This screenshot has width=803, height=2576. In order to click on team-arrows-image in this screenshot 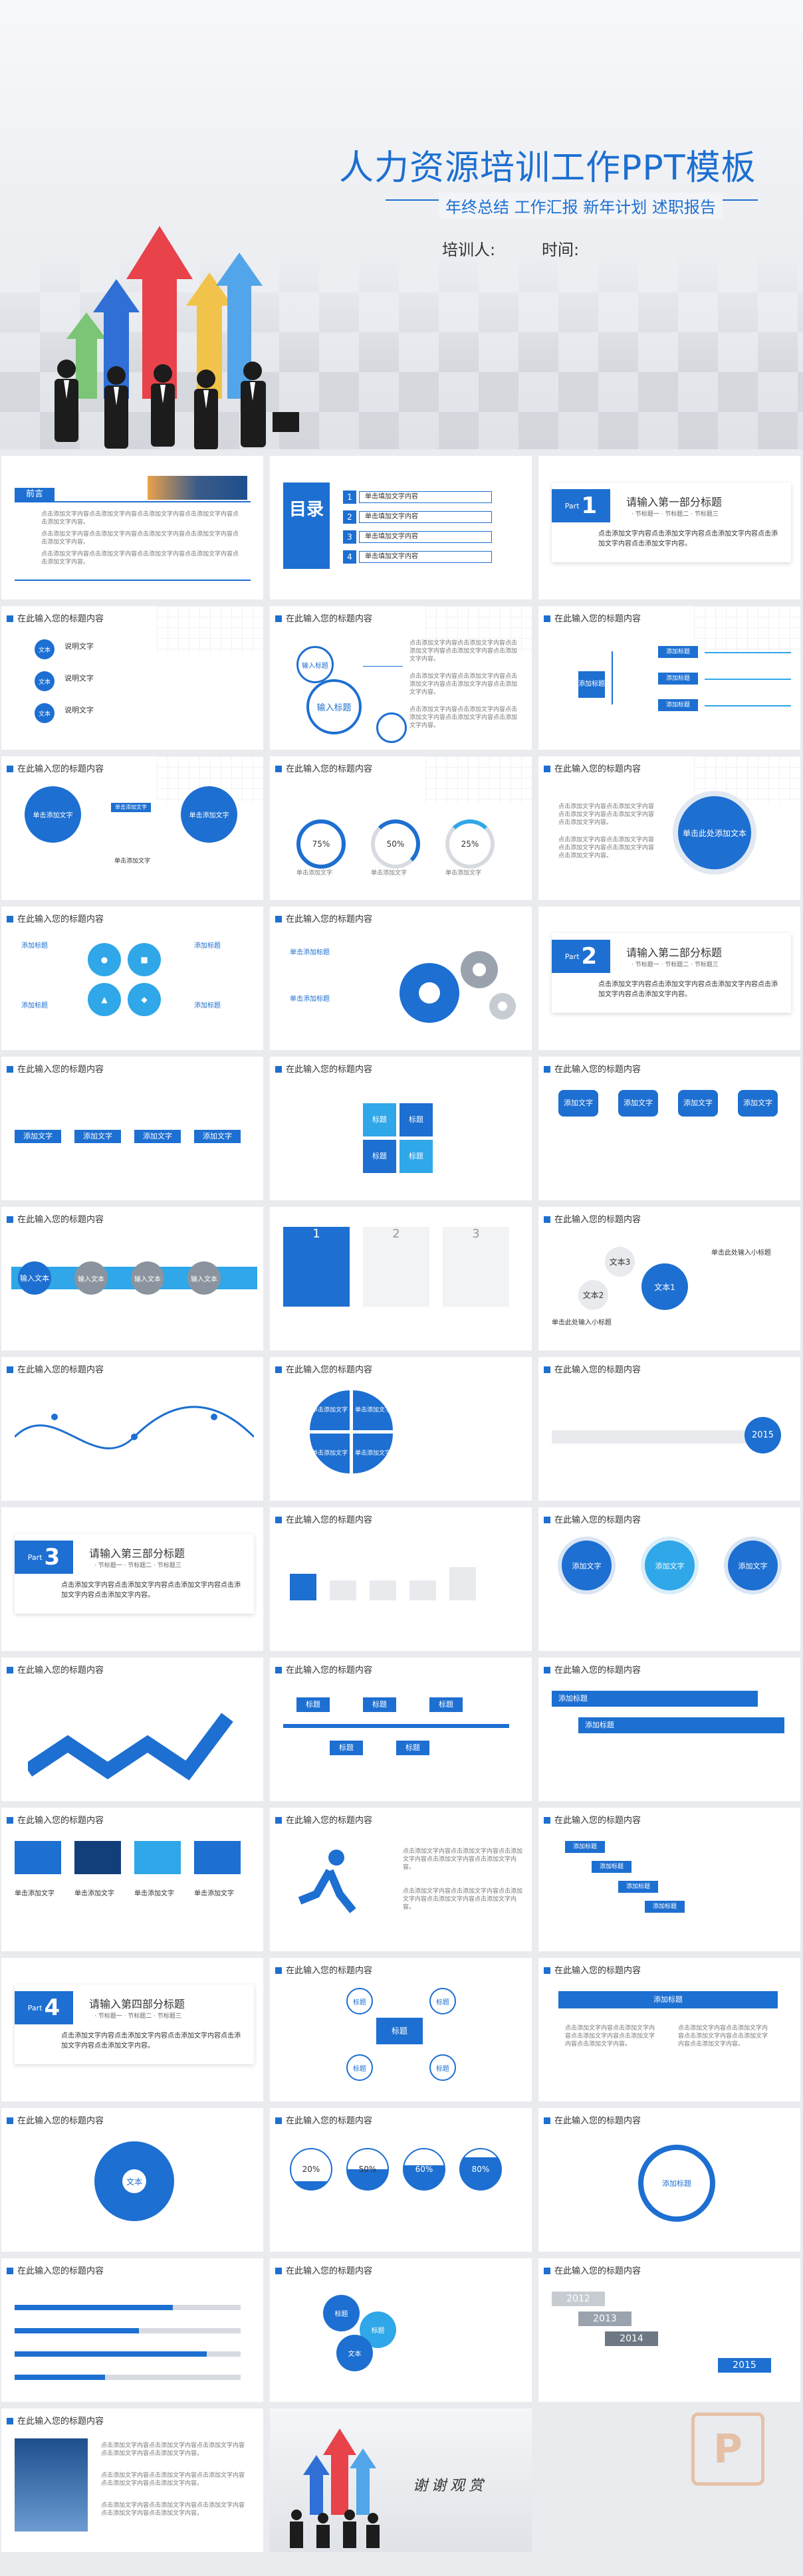, I will do `click(335, 2488)`.